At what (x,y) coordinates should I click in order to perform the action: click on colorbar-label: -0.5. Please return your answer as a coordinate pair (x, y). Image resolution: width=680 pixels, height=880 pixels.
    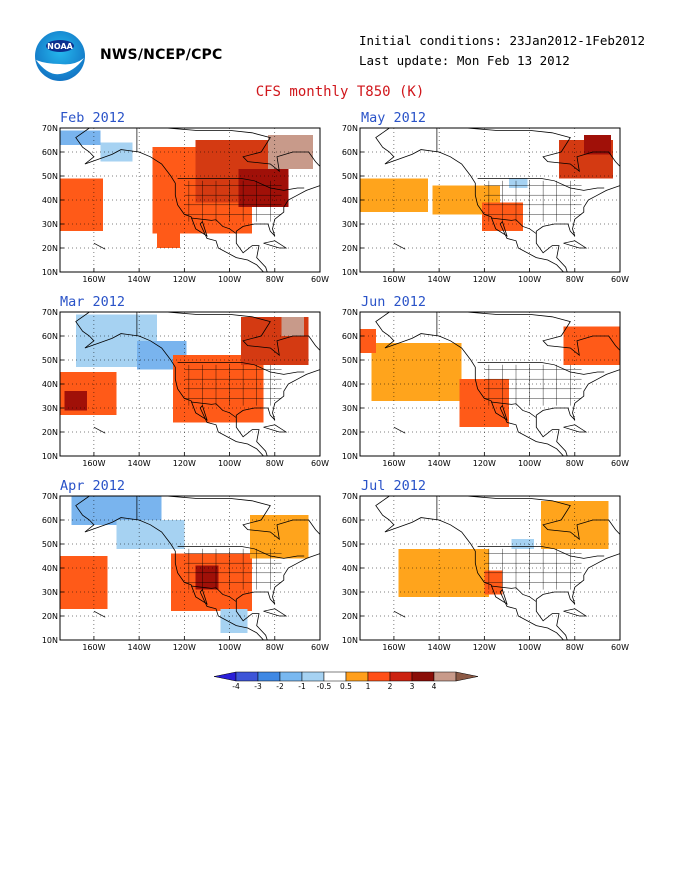
    Looking at the image, I should click on (324, 686).